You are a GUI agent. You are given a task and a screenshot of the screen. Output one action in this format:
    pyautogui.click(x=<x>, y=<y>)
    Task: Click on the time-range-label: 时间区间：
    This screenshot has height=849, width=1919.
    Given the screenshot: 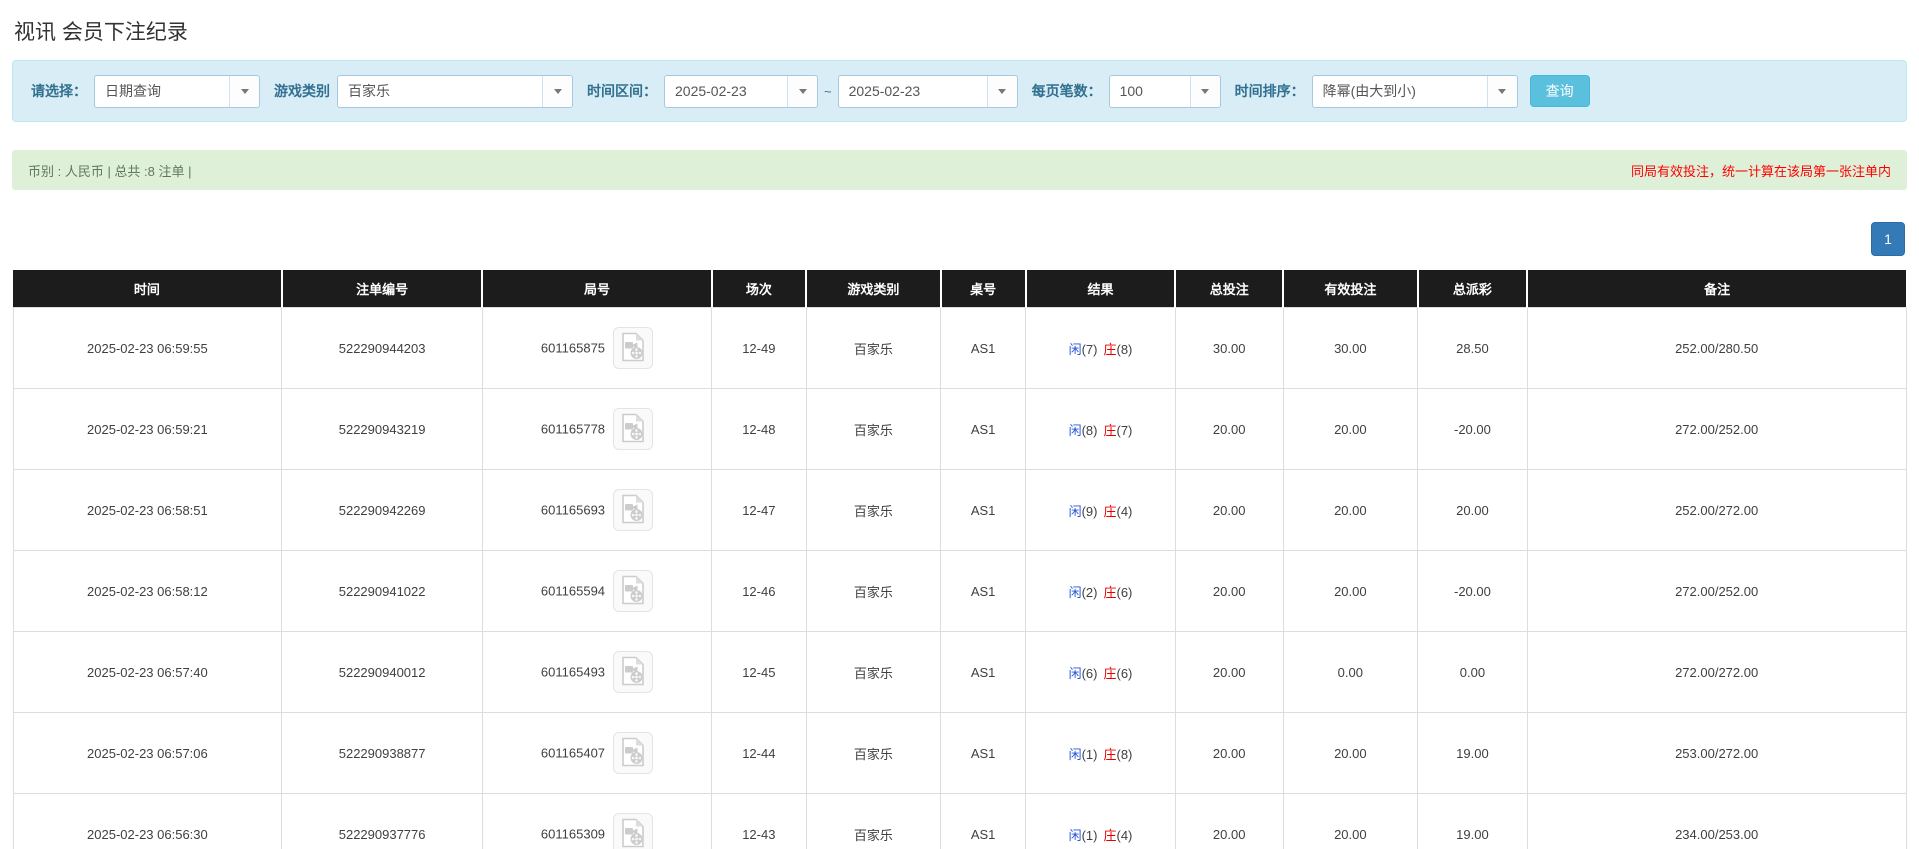 What is the action you would take?
    pyautogui.click(x=622, y=91)
    